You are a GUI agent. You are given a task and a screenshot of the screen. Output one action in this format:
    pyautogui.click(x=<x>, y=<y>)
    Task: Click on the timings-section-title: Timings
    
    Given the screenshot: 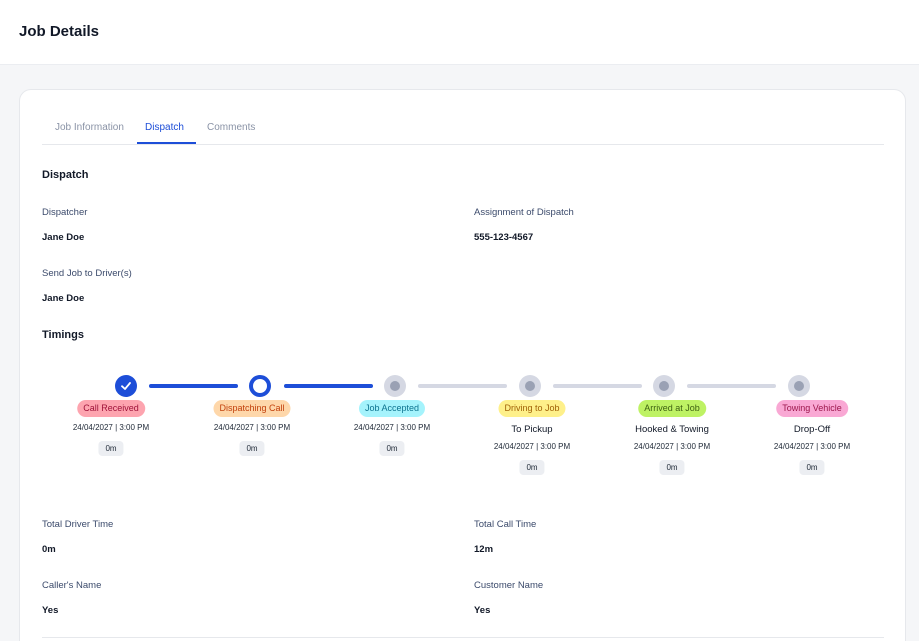 What is the action you would take?
    pyautogui.click(x=63, y=335)
    